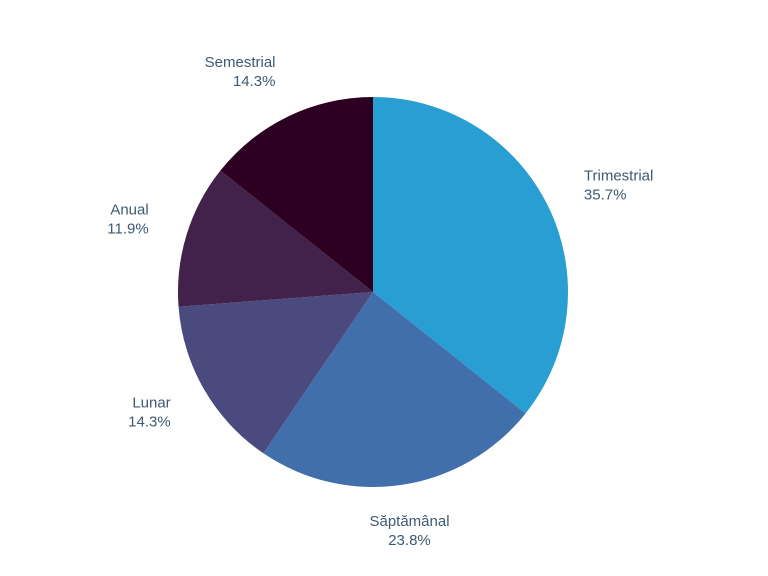  Describe the element at coordinates (254, 81) in the screenshot. I see `slice-value-label-semestrial: 14.3%` at that location.